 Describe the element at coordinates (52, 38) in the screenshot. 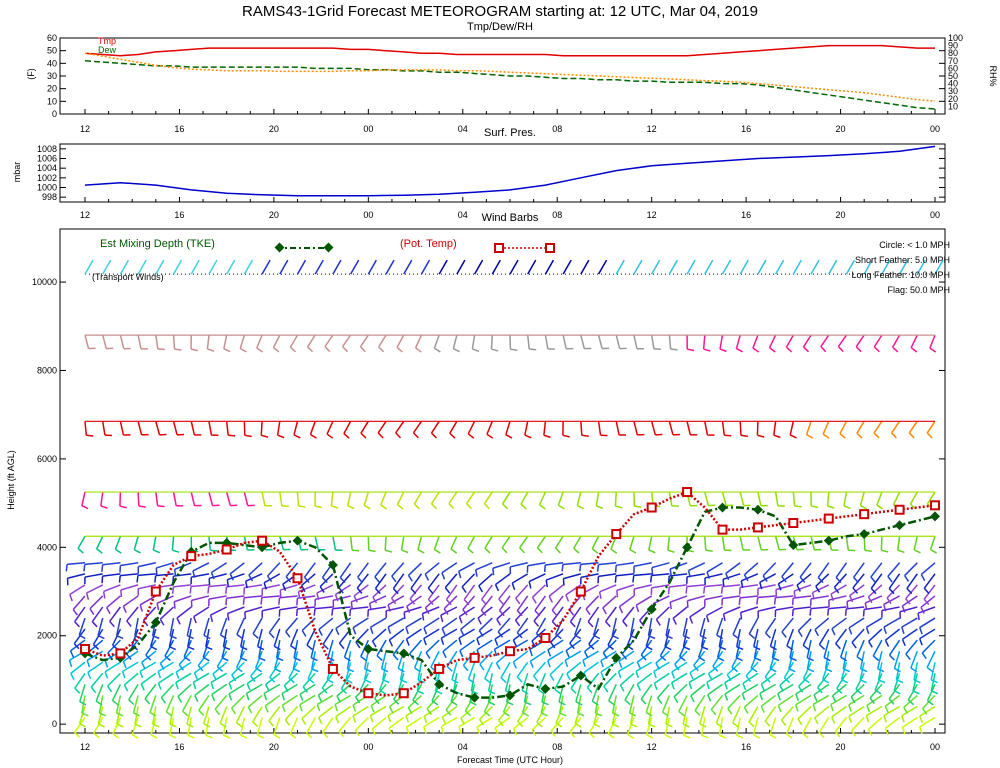

I see `y-tick-label: 60` at that location.